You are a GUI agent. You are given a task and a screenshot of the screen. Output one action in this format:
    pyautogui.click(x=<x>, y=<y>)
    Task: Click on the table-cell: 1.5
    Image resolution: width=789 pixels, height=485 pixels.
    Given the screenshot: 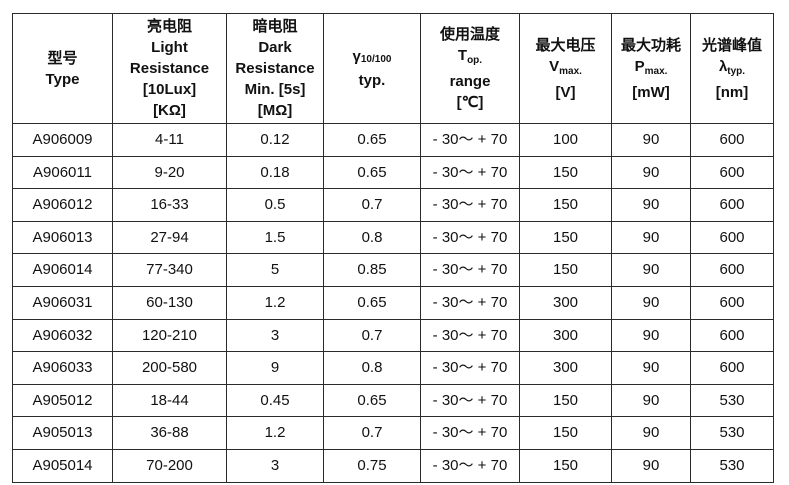 What is the action you would take?
    pyautogui.click(x=275, y=237)
    